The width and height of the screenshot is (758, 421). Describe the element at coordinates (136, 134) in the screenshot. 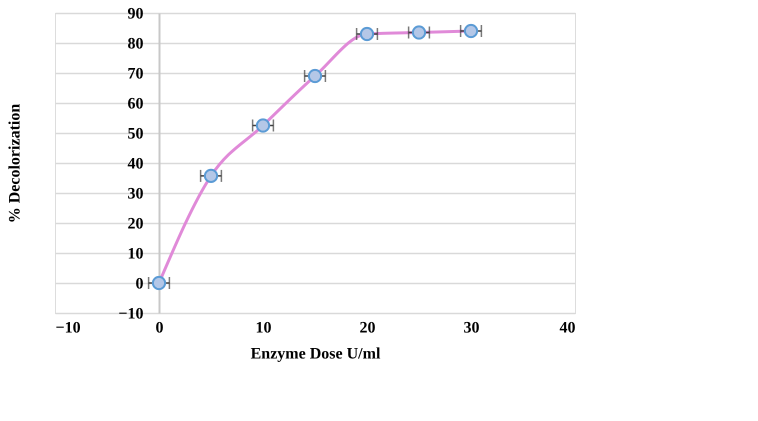

I see `y-tick-label: 50` at that location.